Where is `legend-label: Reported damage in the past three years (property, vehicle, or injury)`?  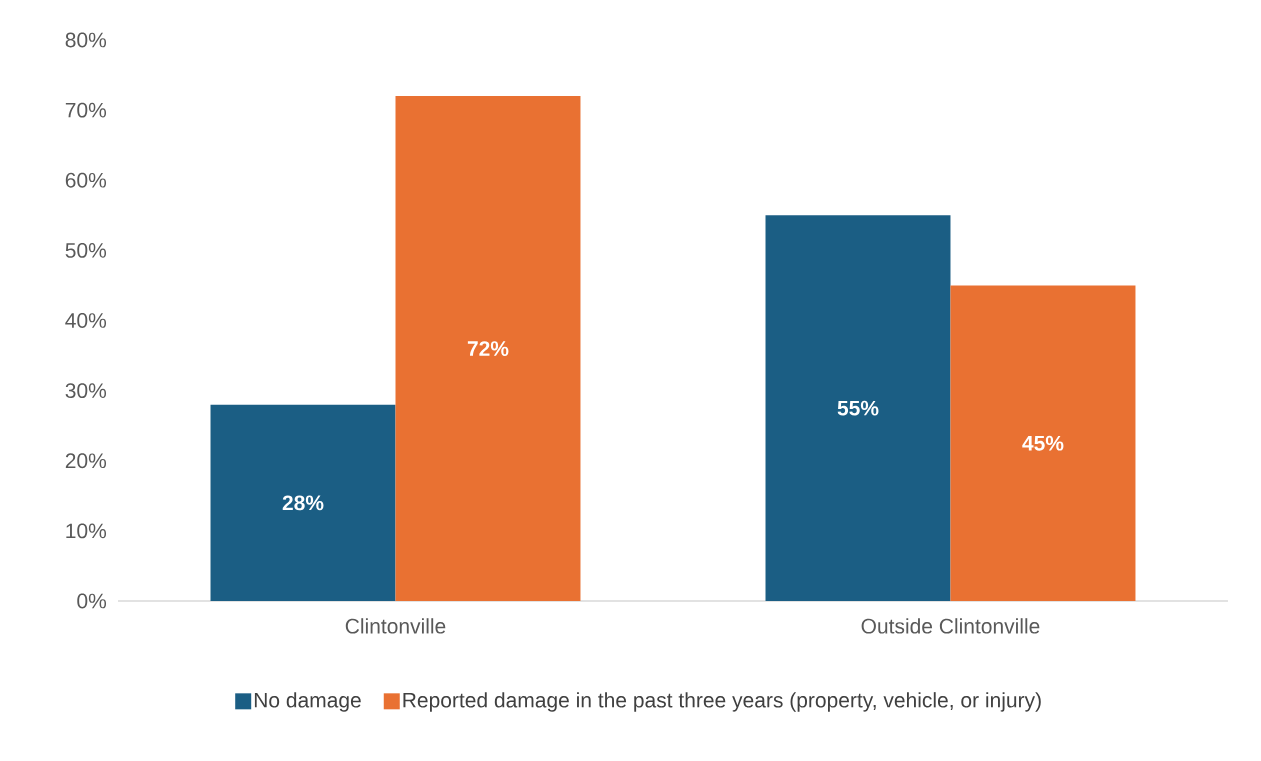 legend-label: Reported damage in the past three years (property, vehicle, or injury) is located at coordinates (722, 702).